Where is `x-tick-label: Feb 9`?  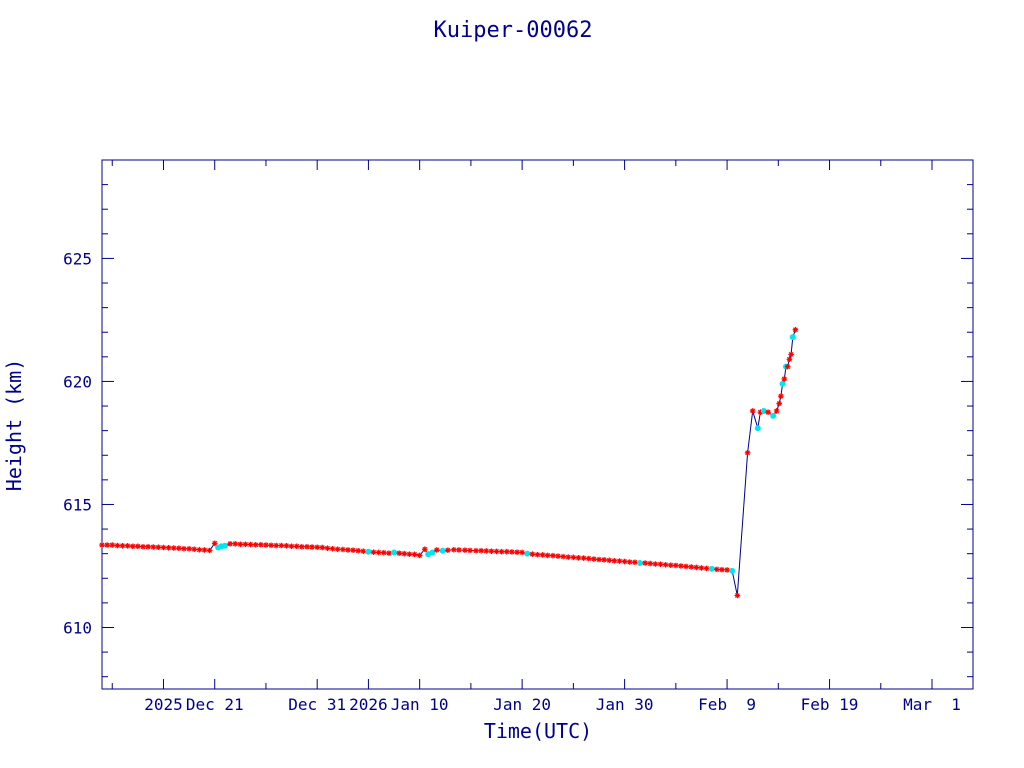
x-tick-label: Feb 9 is located at coordinates (727, 704).